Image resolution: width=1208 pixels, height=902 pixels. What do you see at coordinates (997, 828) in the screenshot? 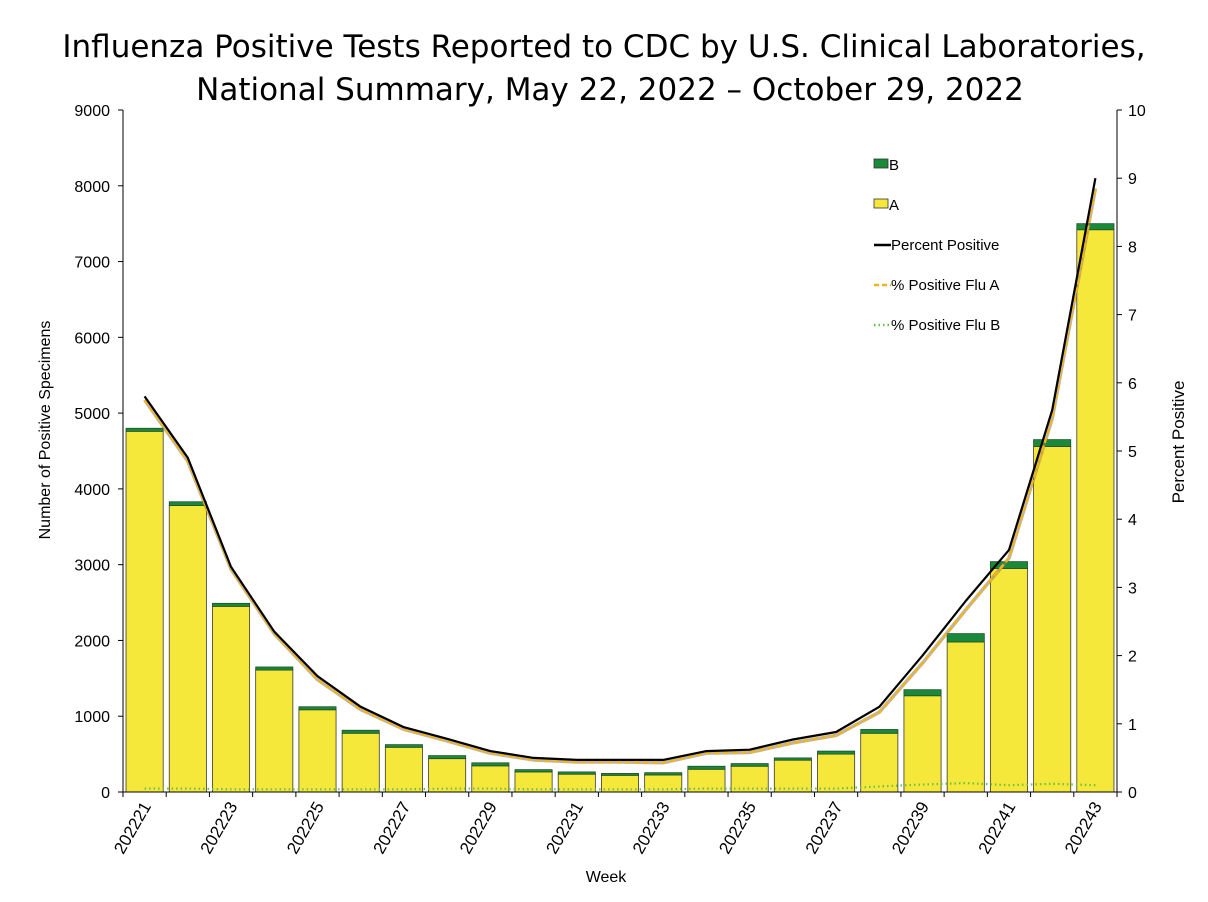
I see `x-tick-label: 202241` at bounding box center [997, 828].